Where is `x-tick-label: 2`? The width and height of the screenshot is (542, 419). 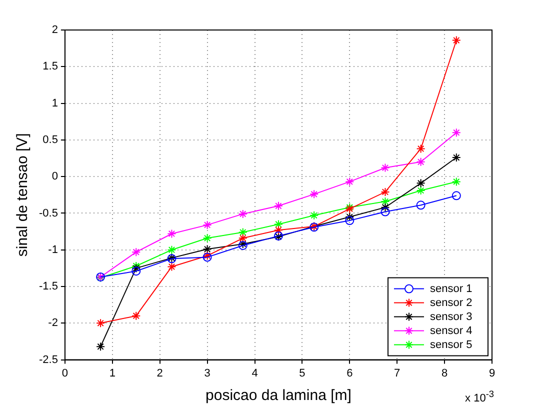 x-tick-label: 2 is located at coordinates (159, 373).